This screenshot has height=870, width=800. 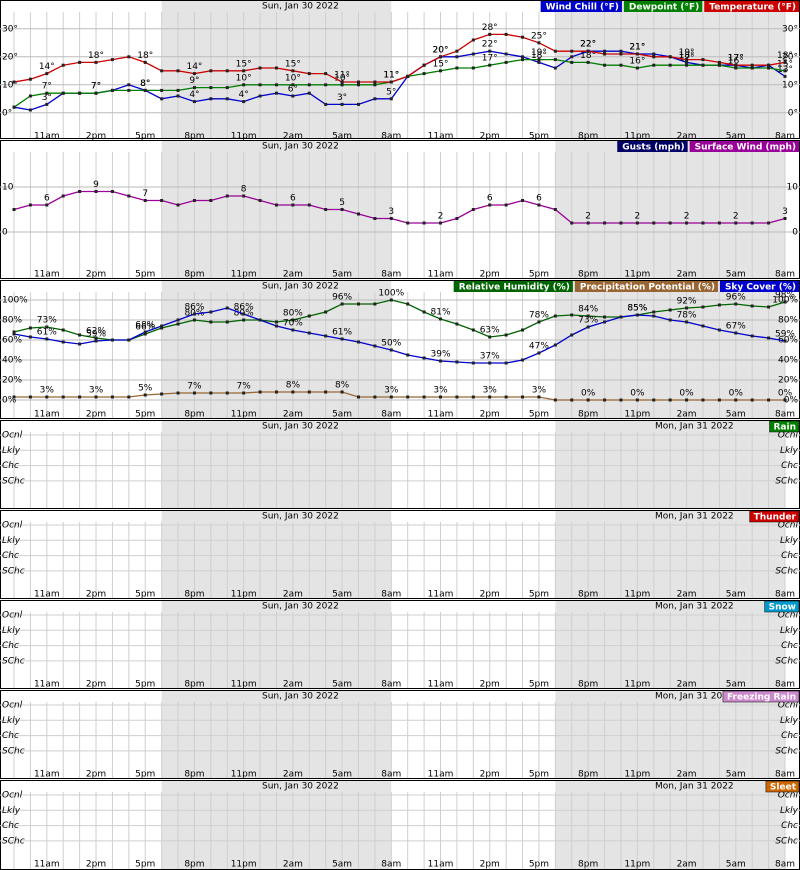 I want to click on data-label: 81%, so click(x=441, y=313).